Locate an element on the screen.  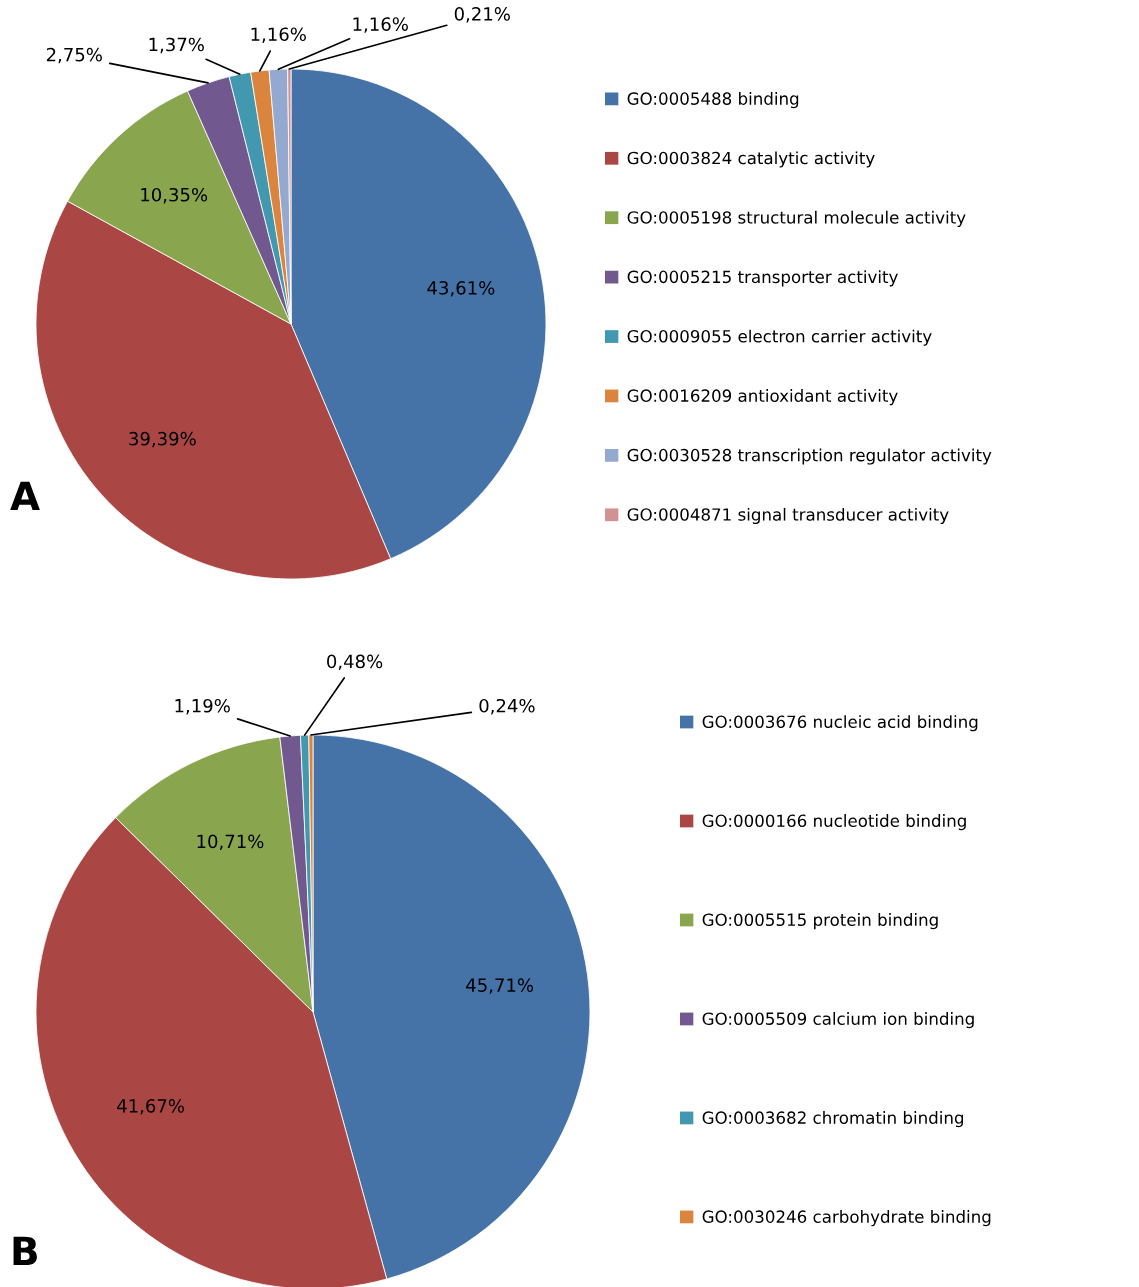
legend-label: GO:0005488 binding is located at coordinates (713, 100).